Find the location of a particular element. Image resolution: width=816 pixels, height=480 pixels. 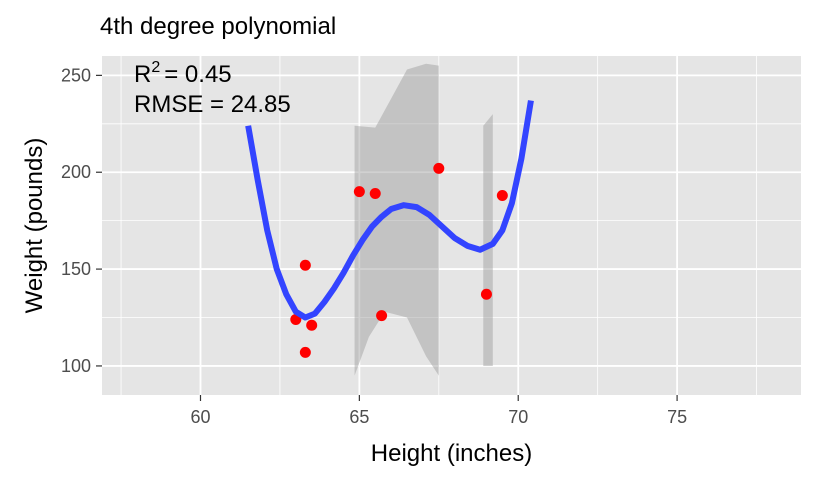

r2-exponent: 2 is located at coordinates (155, 67).